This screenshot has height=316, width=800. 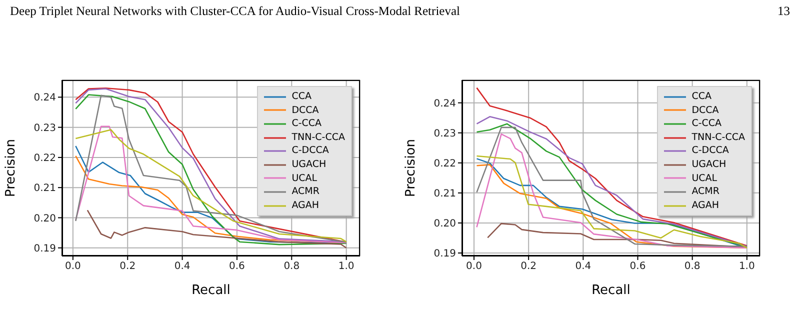 I want to click on text: Deep Triplet Neural Networks with Cluster-CCA for Audio-Visual Cross-Modal Retrieval, so click(x=235, y=11).